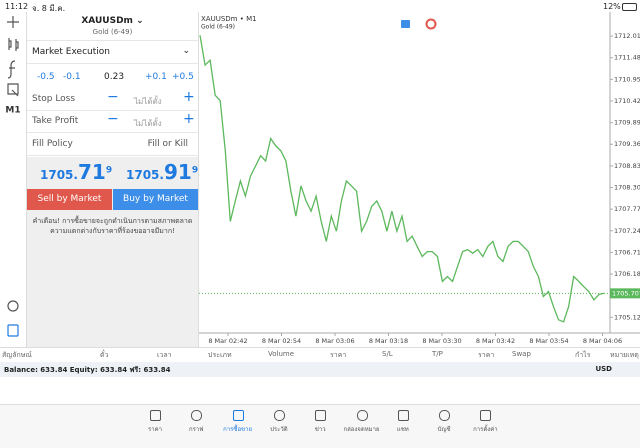  I want to click on fill-policy-row: Fill Policy Fill or Kill, so click(112, 144).